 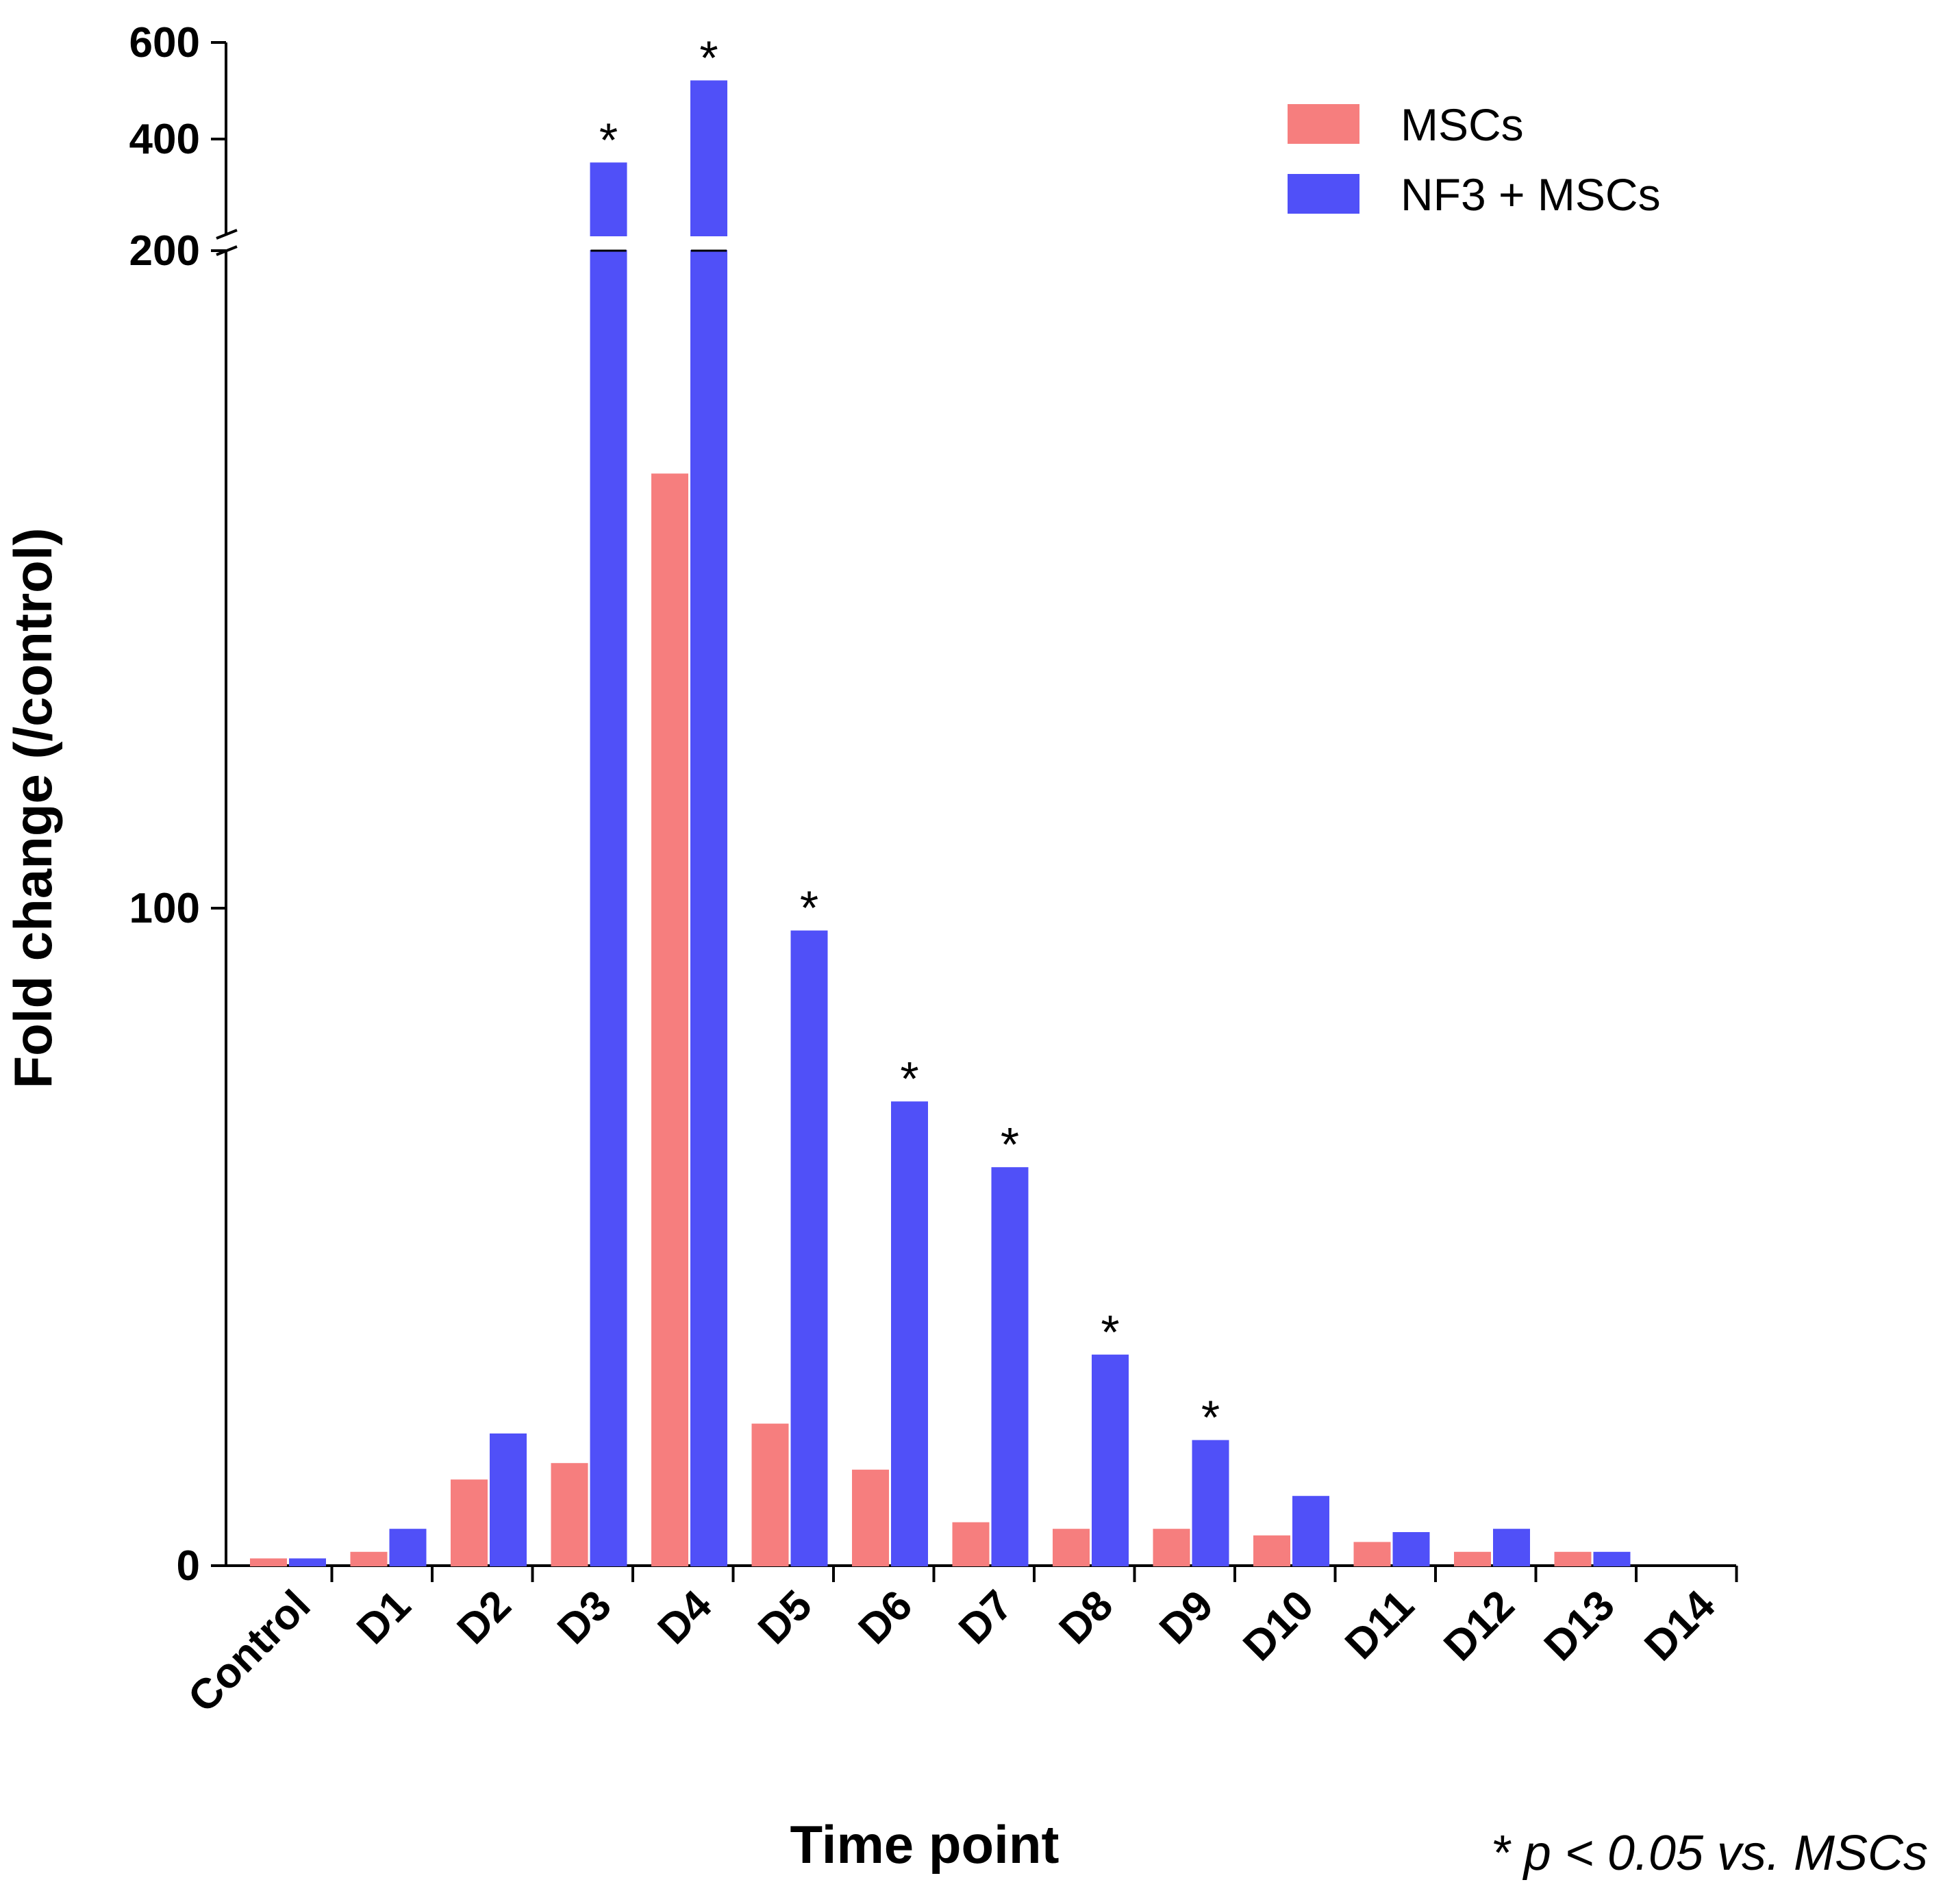 I want to click on x-tick-label: D2, so click(x=485, y=1617).